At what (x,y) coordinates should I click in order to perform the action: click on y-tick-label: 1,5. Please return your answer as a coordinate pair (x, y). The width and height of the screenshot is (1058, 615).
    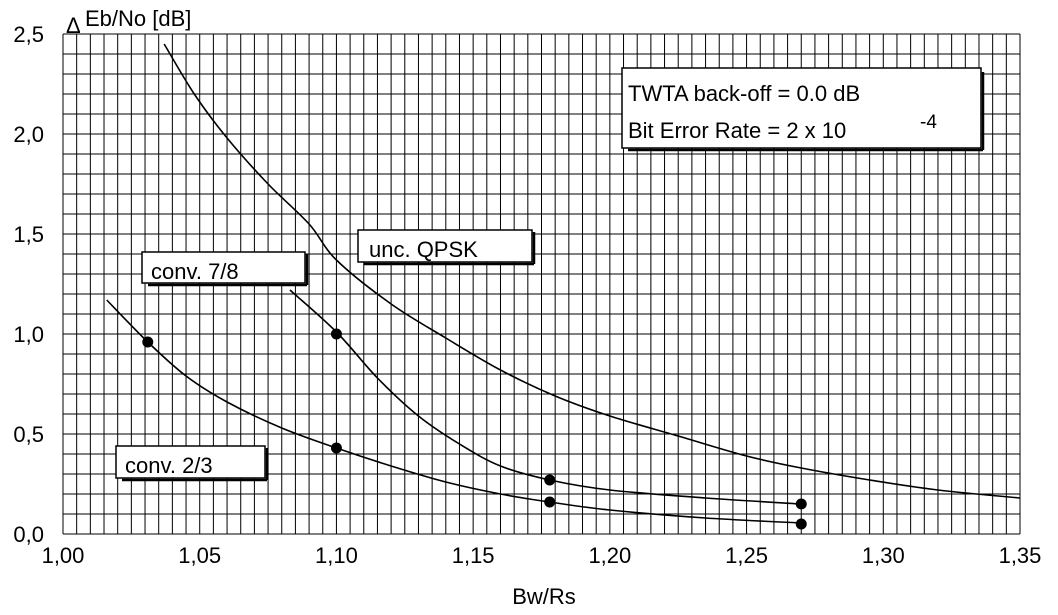
    Looking at the image, I should click on (28, 234).